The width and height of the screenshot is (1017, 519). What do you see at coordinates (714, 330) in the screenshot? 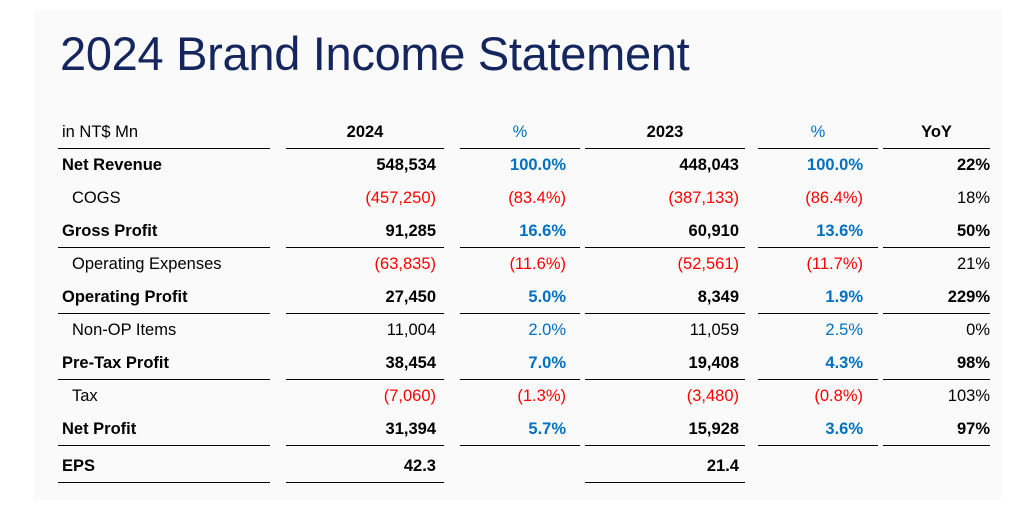
I see `value-2023: 11,059` at bounding box center [714, 330].